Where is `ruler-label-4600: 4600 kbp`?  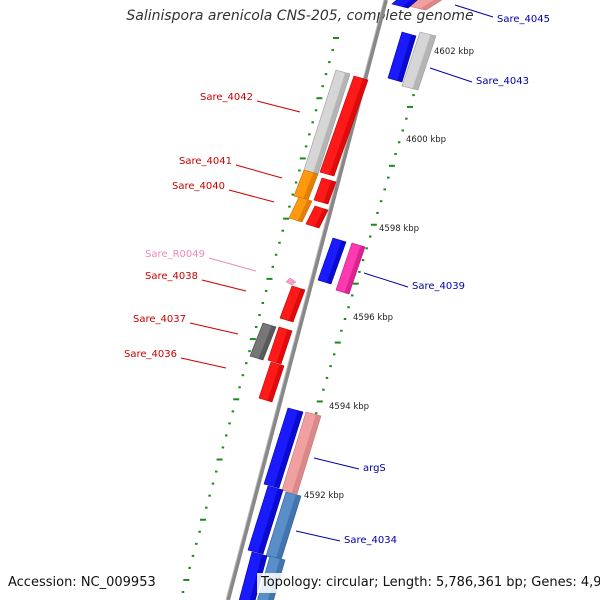 ruler-label-4600: 4600 kbp is located at coordinates (426, 140).